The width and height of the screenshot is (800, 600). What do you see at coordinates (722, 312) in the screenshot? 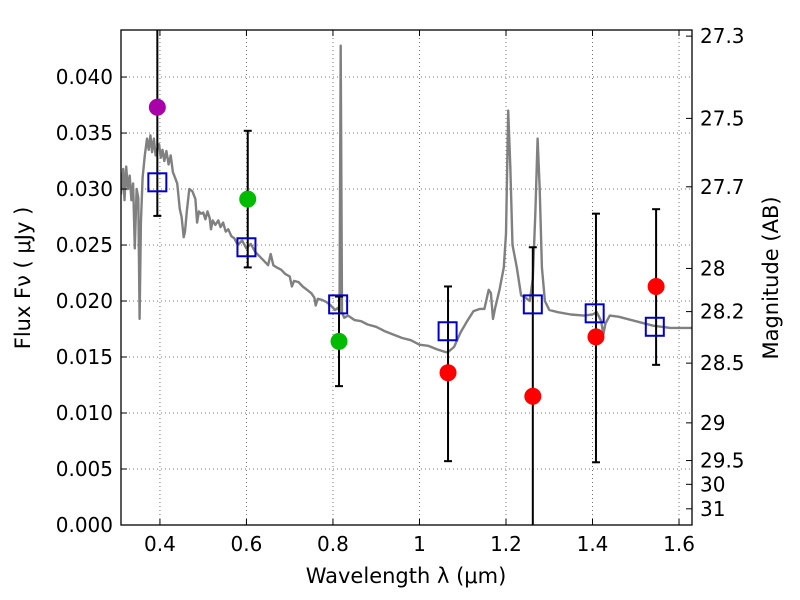
I see `magnitude-tick-label: 28.2` at bounding box center [722, 312].